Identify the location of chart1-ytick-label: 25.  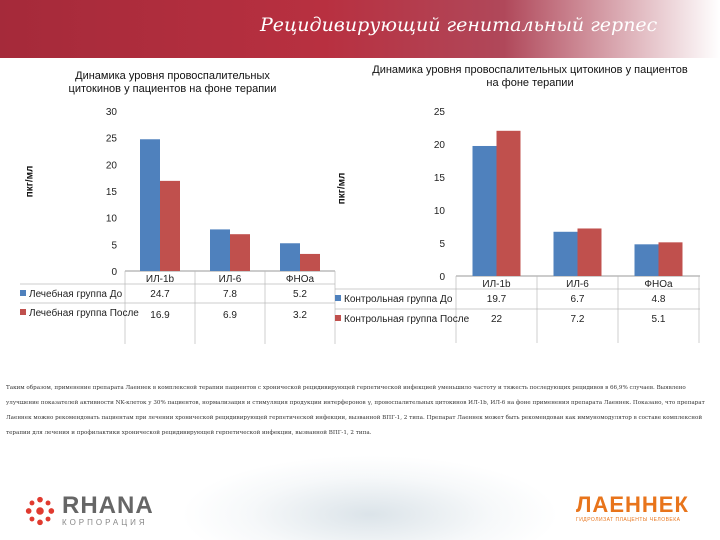
(112, 139).